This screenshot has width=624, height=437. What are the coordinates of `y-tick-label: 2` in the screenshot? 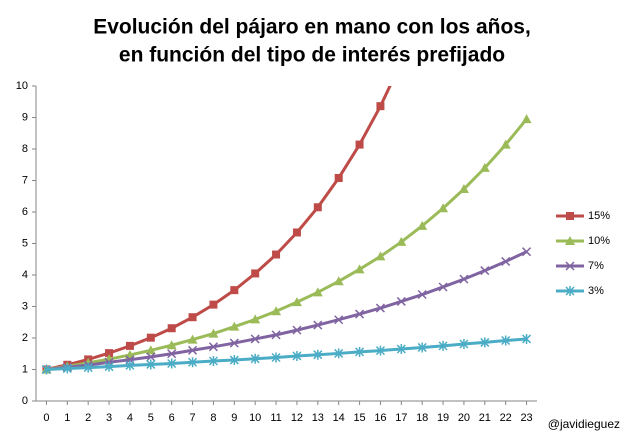 It's located at (25, 338).